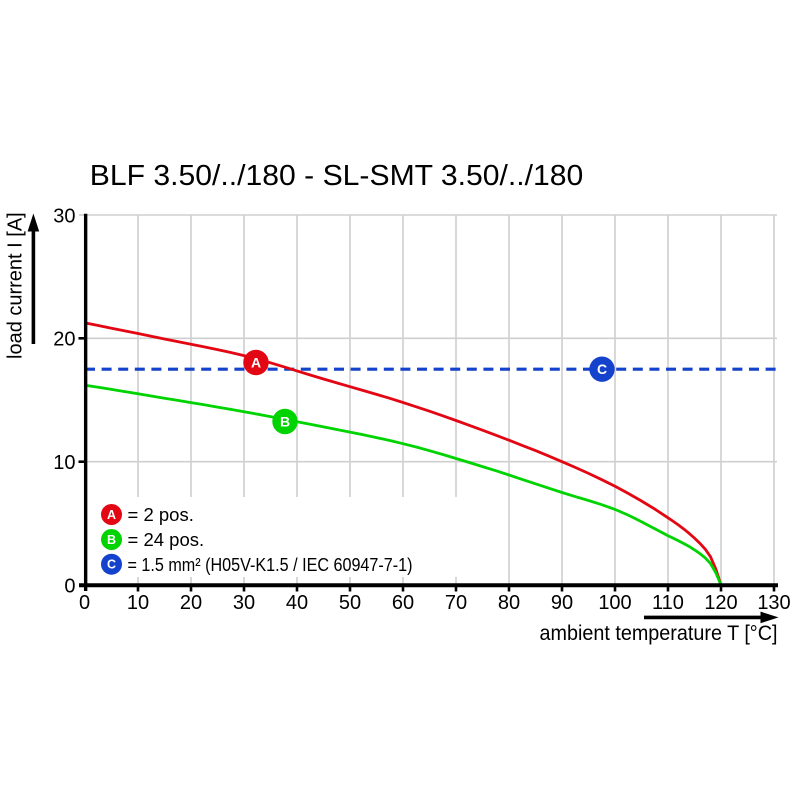 This screenshot has height=800, width=800. What do you see at coordinates (659, 633) in the screenshot?
I see `svg-text: ambient temperature T [°C]` at bounding box center [659, 633].